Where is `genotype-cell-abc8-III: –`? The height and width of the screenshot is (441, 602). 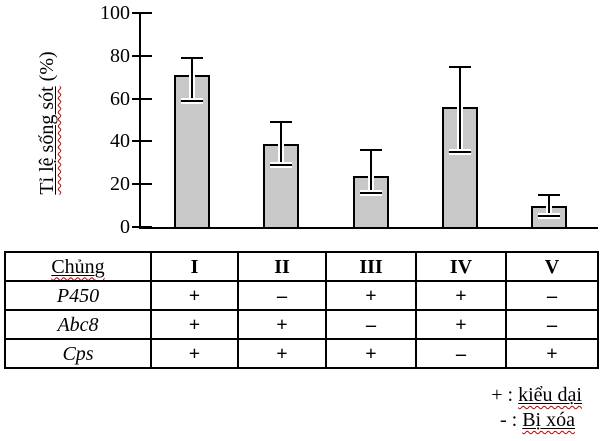
genotype-cell-abc8-III: – is located at coordinates (371, 324).